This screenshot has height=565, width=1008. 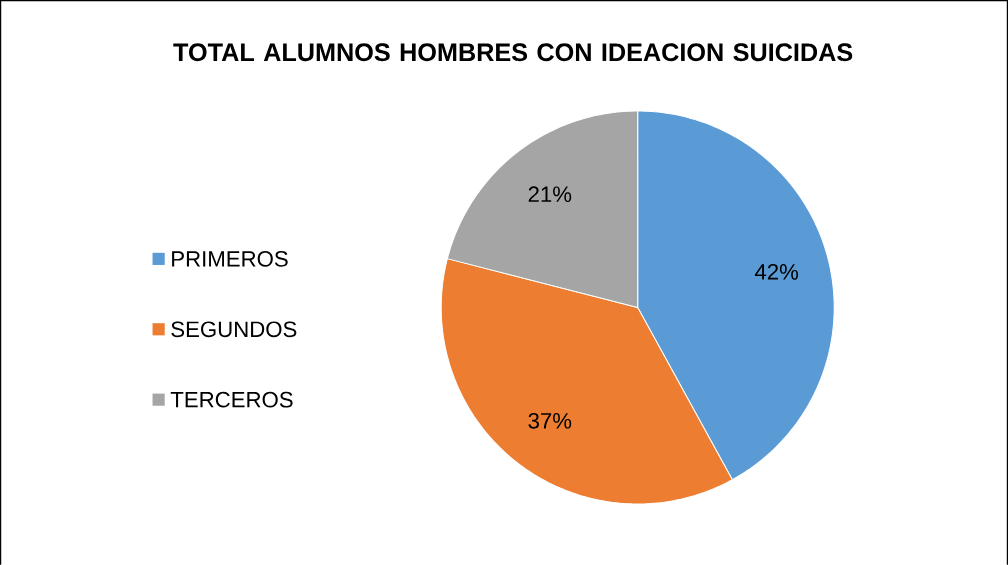 I want to click on data-label: 42%, so click(x=776, y=271).